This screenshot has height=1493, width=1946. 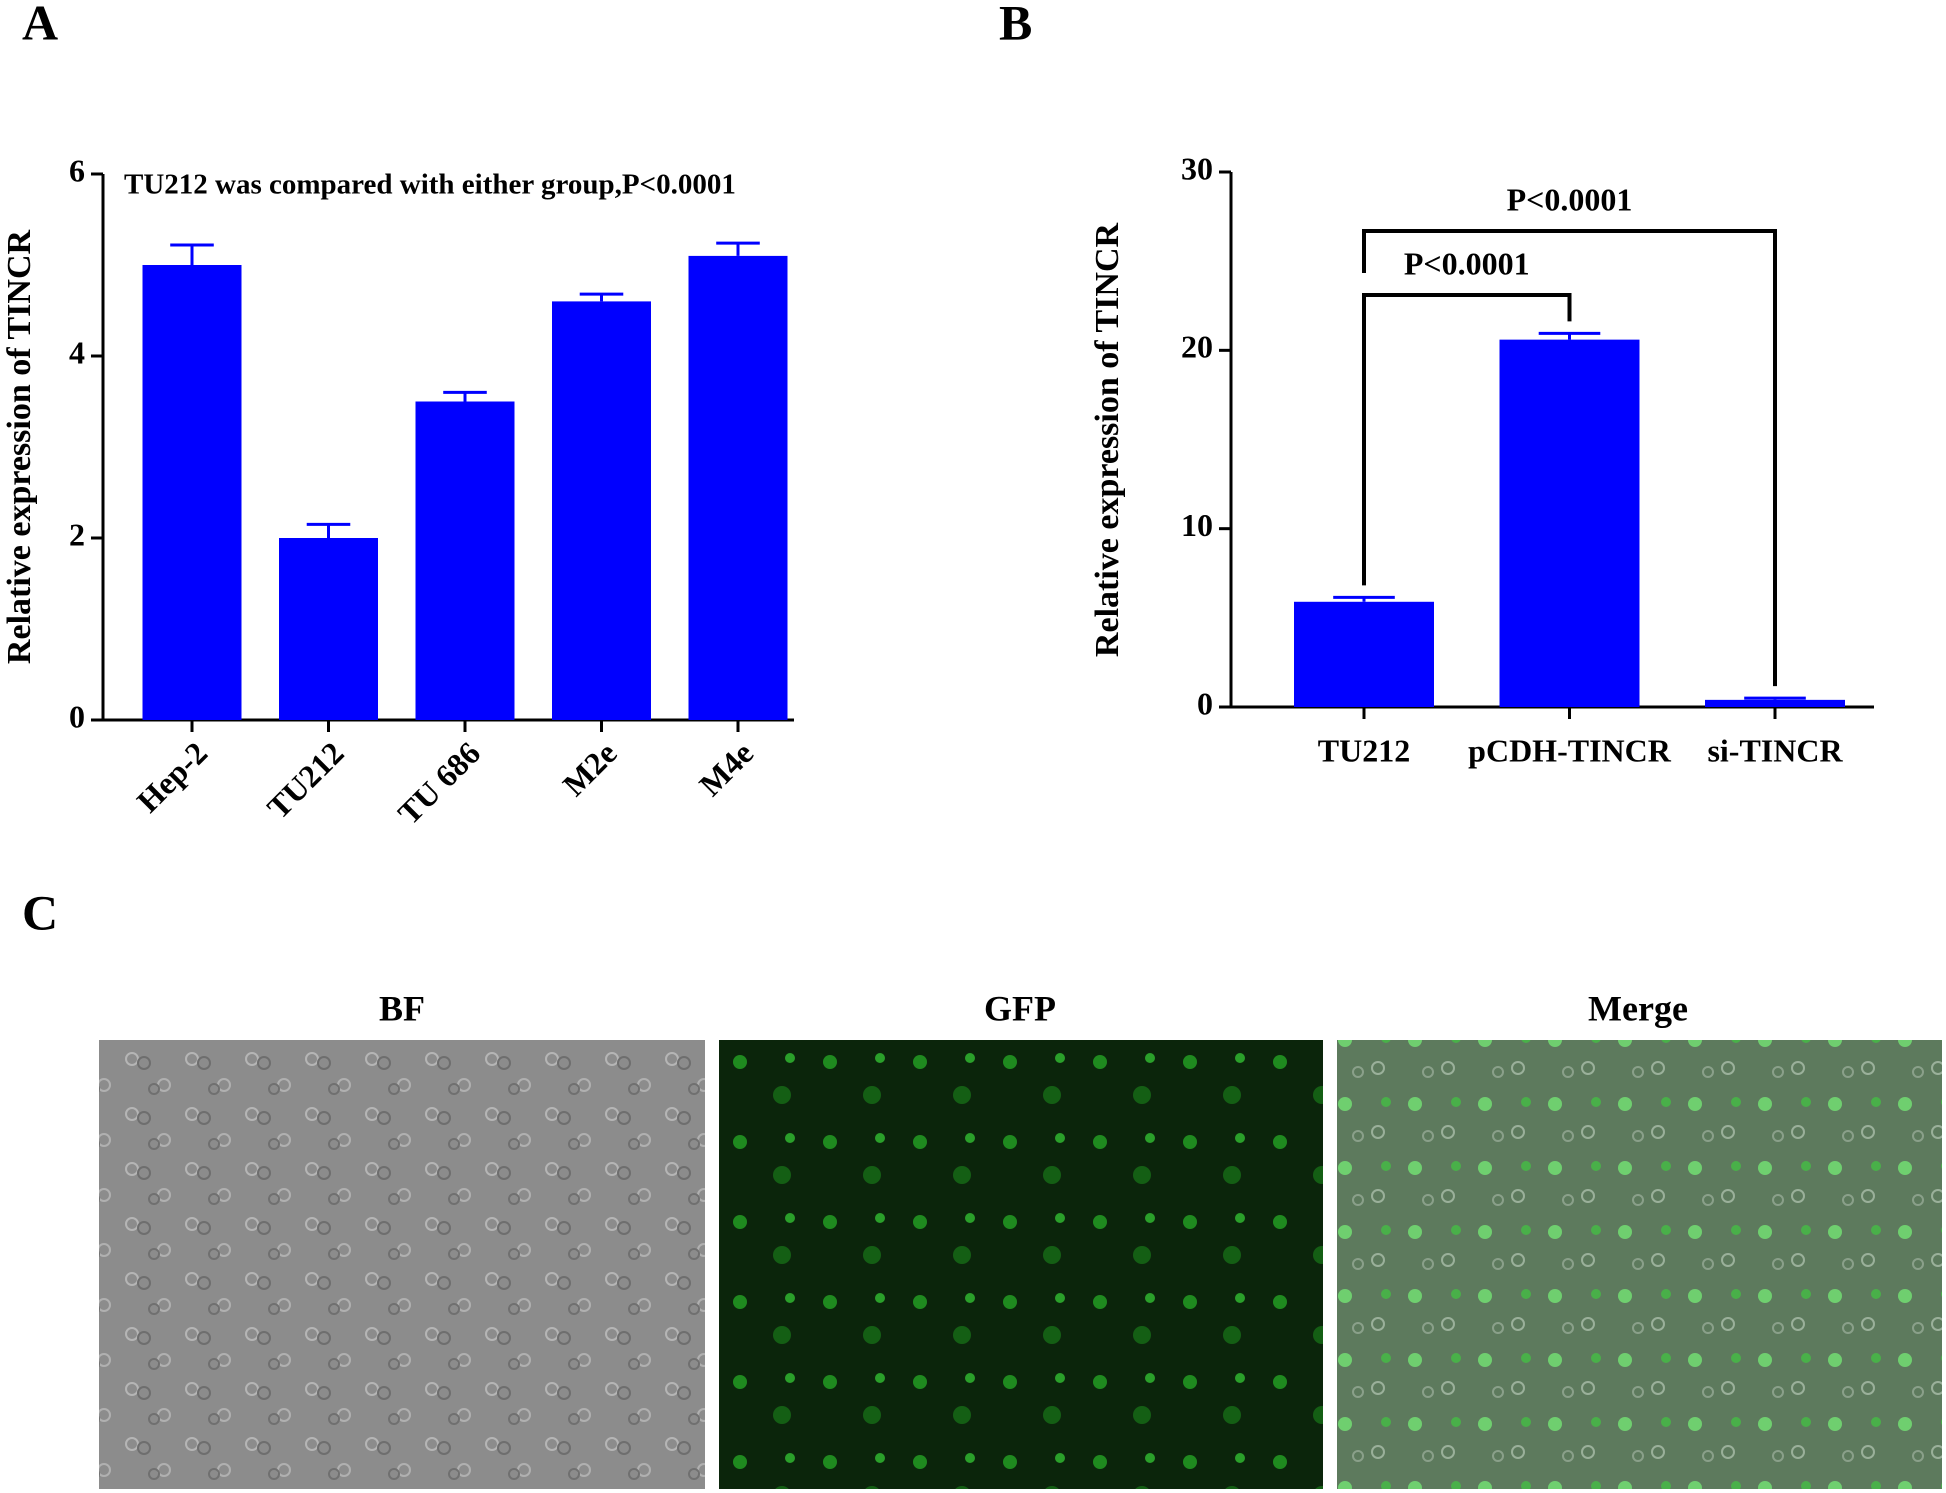 I want to click on x-tick-label: M2e, so click(x=589, y=769).